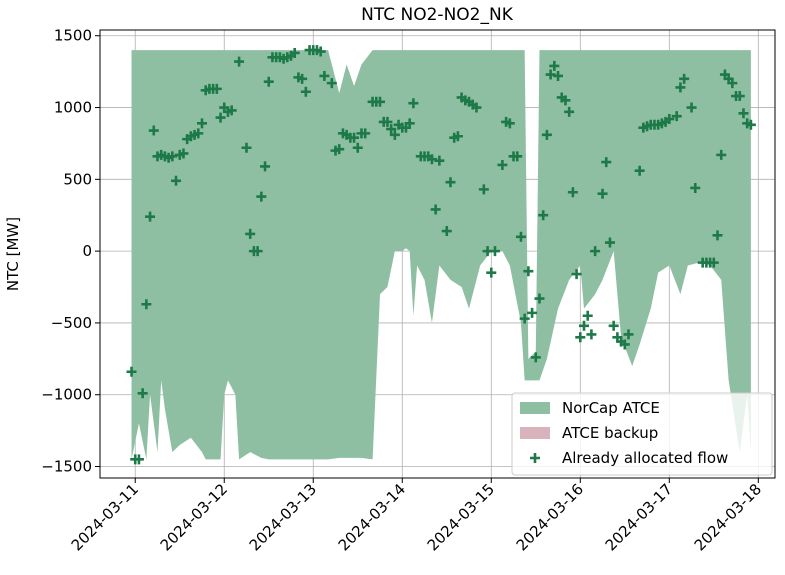  Describe the element at coordinates (728, 517) in the screenshot. I see `x-tick-label: 2024-03-18` at that location.